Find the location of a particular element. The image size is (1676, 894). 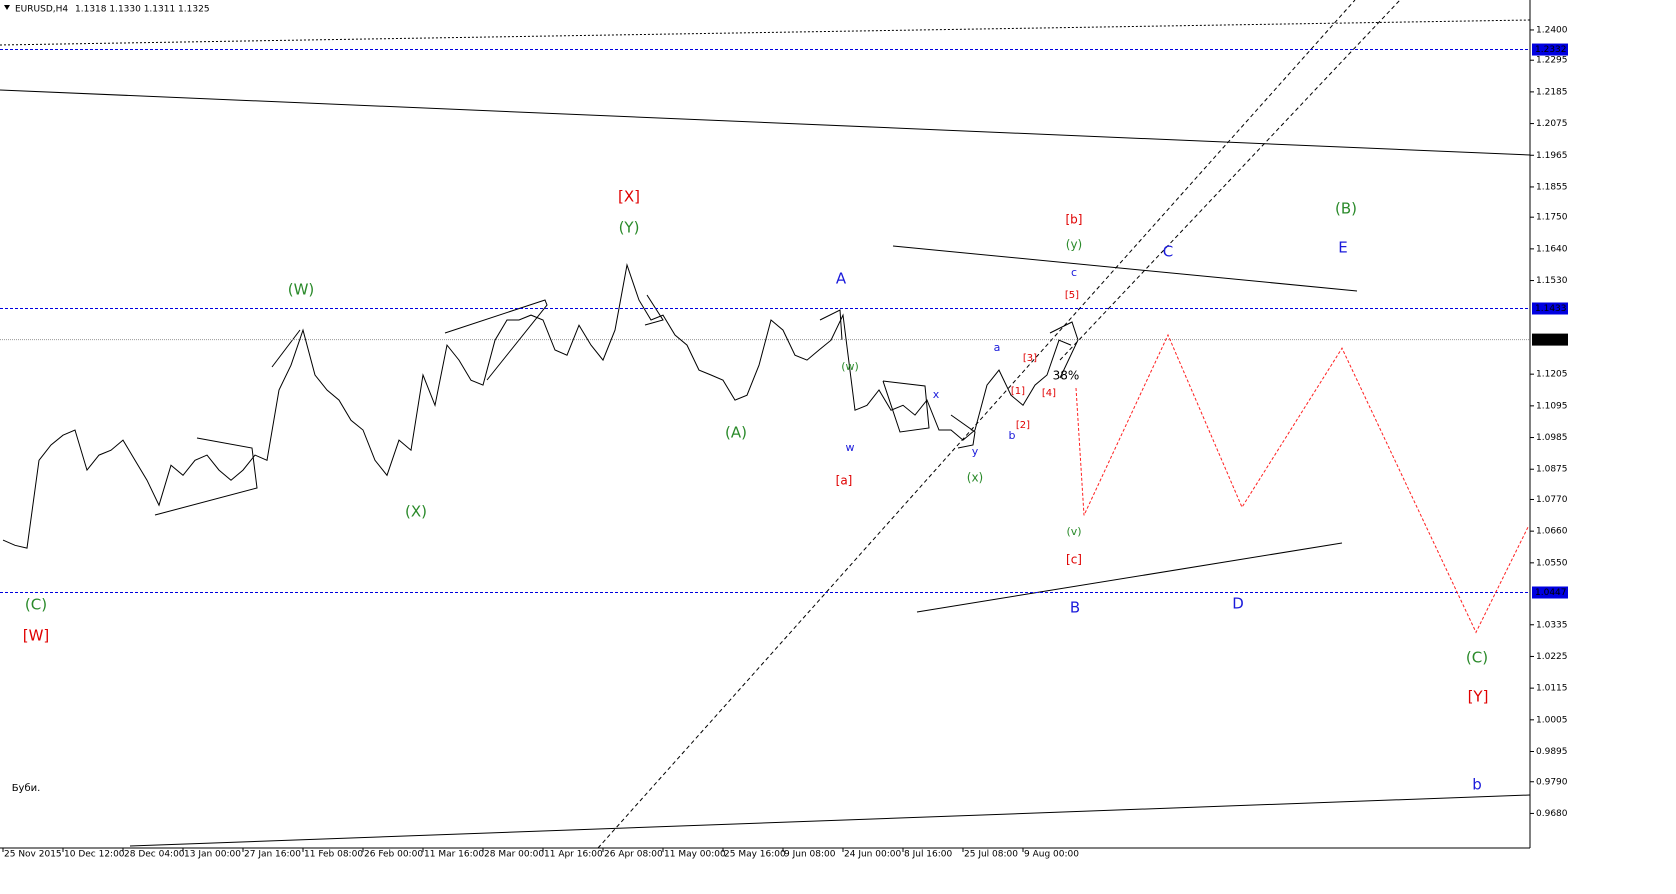

y-tick-label: 1.0550 is located at coordinates (1552, 563).